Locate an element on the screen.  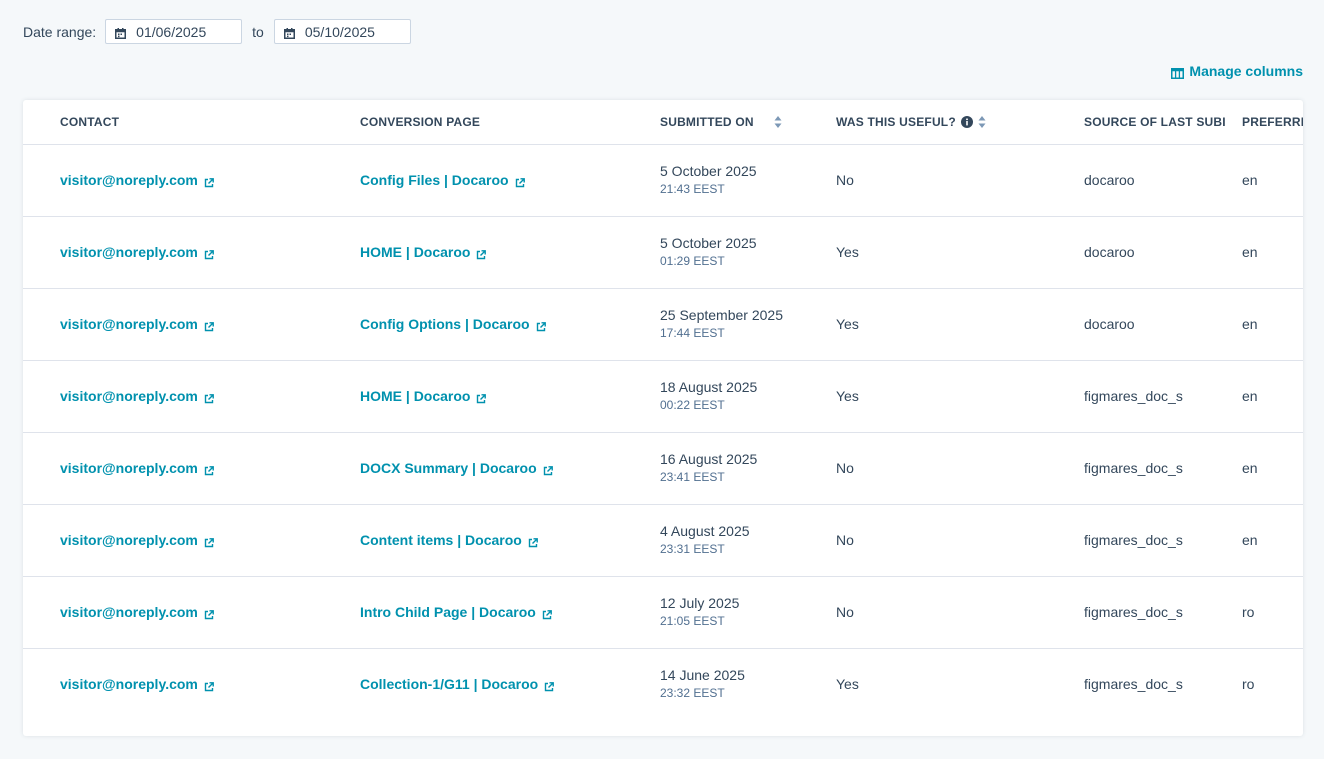
conversion-page-title: Content items | Docaroo is located at coordinates (441, 540).